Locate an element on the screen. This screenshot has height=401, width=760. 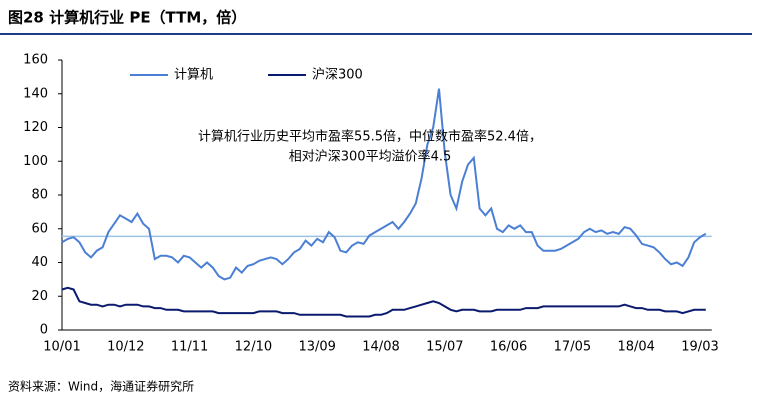
source: 资料来源：Wind，海通证券研究所 is located at coordinates (101, 386).